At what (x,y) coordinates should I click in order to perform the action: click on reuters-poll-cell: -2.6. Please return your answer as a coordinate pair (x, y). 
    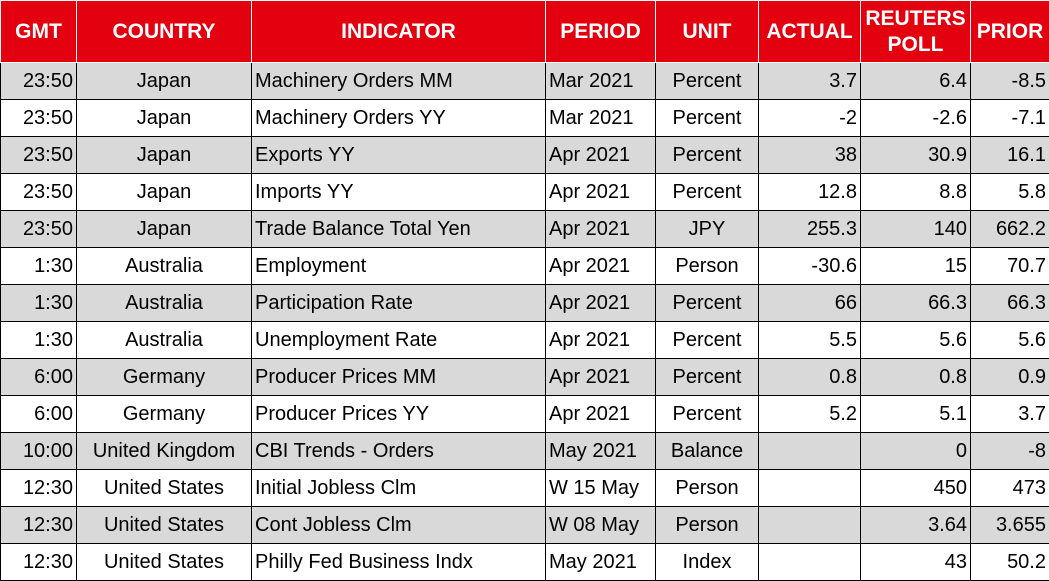
    Looking at the image, I should click on (916, 118).